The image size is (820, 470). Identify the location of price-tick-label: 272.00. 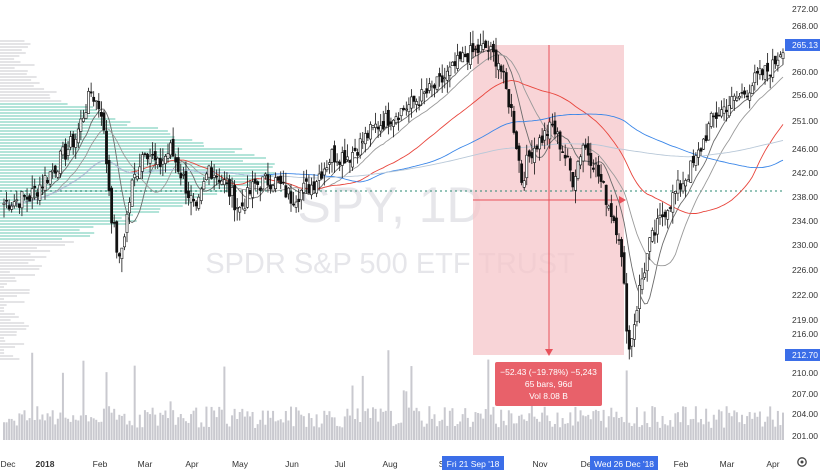
(805, 9).